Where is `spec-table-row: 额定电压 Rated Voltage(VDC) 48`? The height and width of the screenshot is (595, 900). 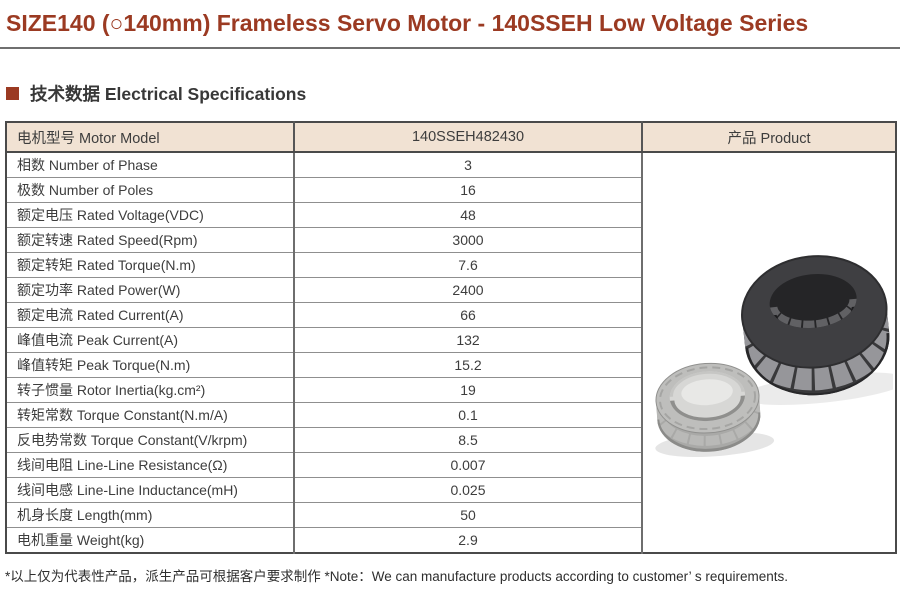 spec-table-row: 额定电压 Rated Voltage(VDC) 48 is located at coordinates (451, 215).